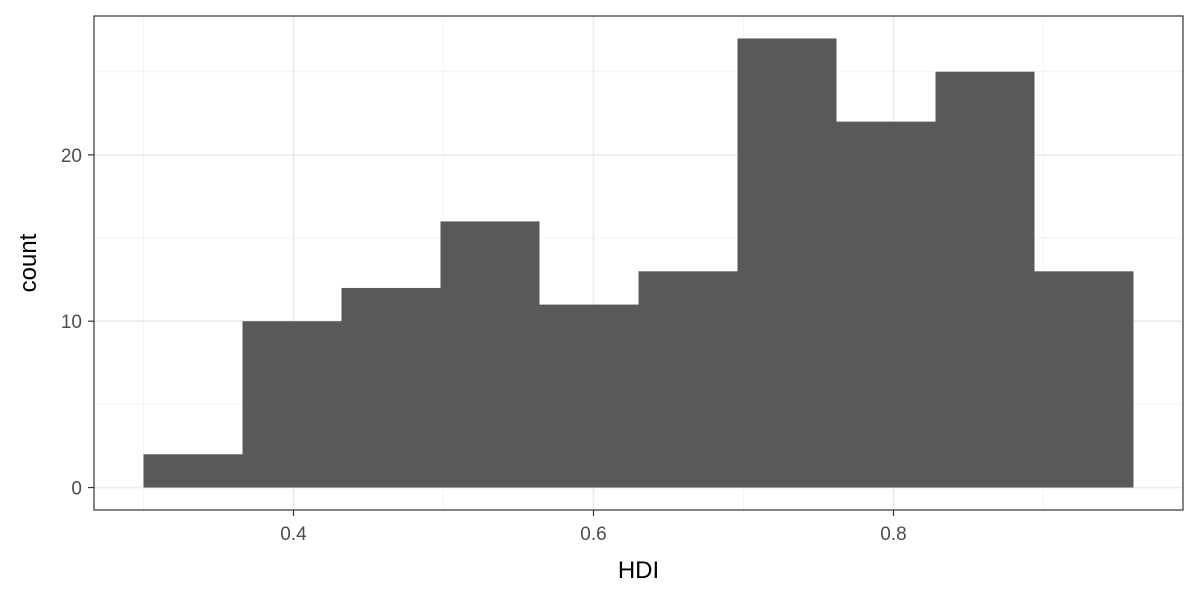  Describe the element at coordinates (71, 156) in the screenshot. I see `y-tick-label: 20` at that location.